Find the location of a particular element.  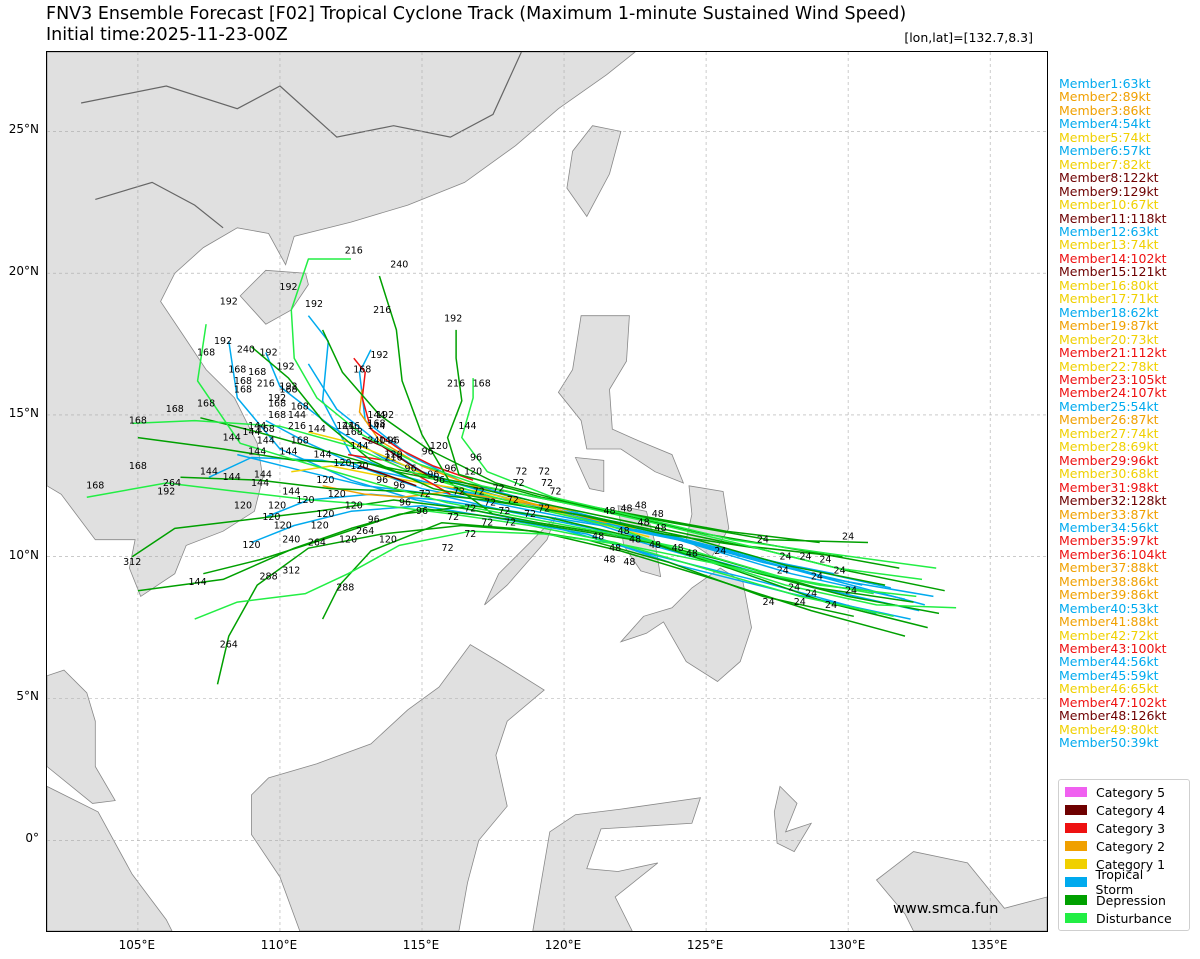

watermark: www.smca.fun is located at coordinates (946, 909).